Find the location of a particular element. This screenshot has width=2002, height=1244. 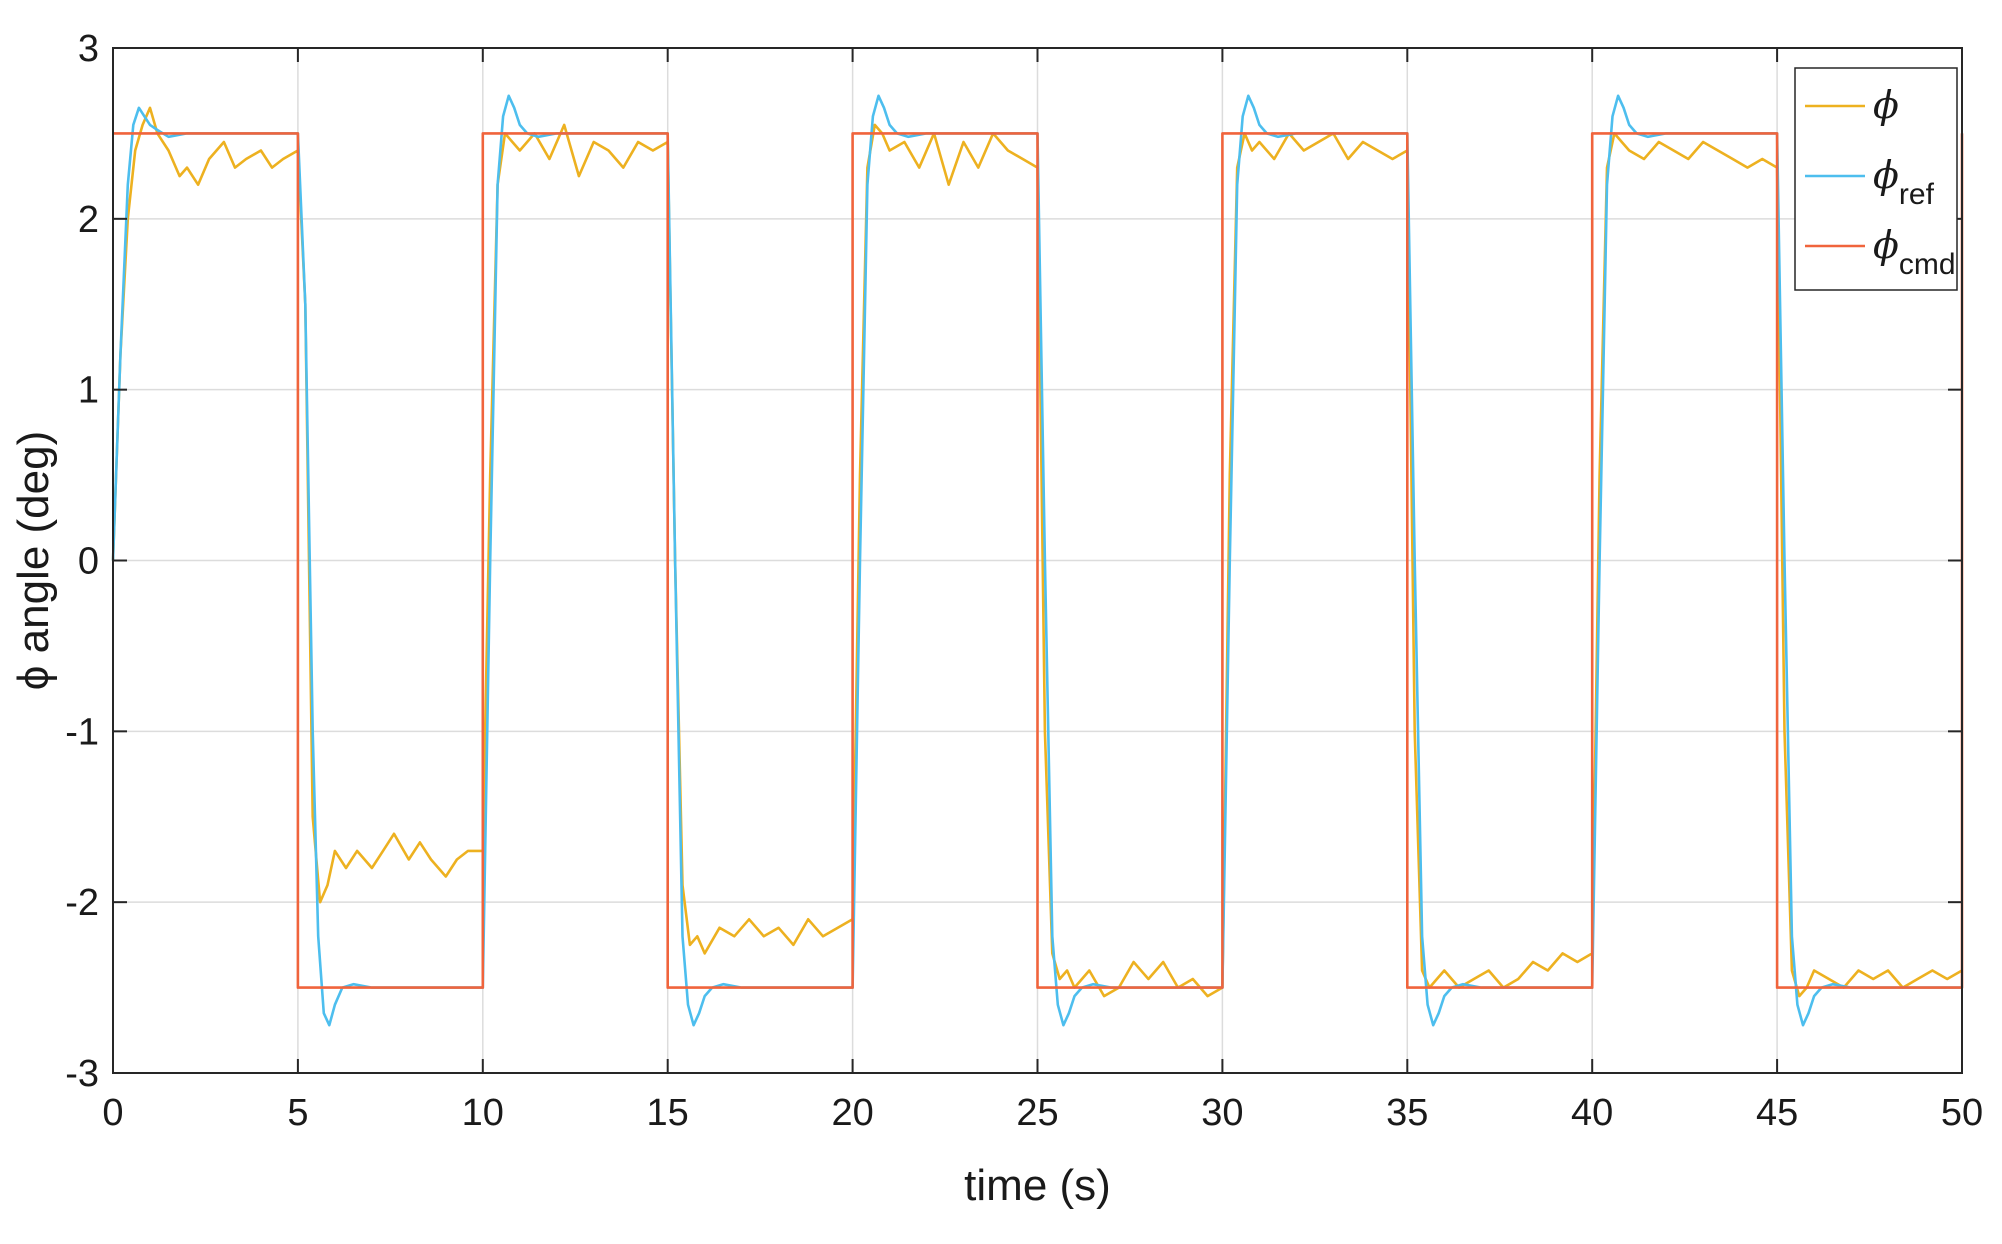

y-tick-label: 3 is located at coordinates (88, 49).